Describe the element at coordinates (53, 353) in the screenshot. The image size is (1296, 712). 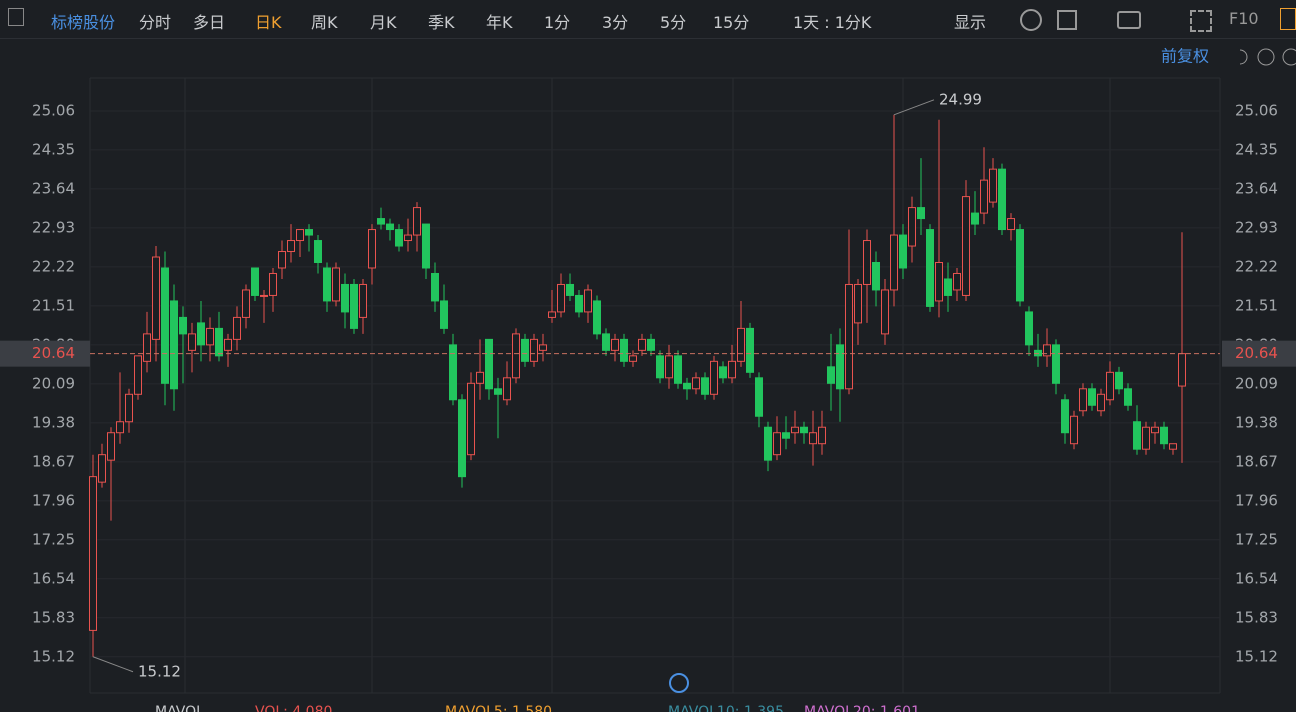
I see `current-price-left: 20.64` at that location.